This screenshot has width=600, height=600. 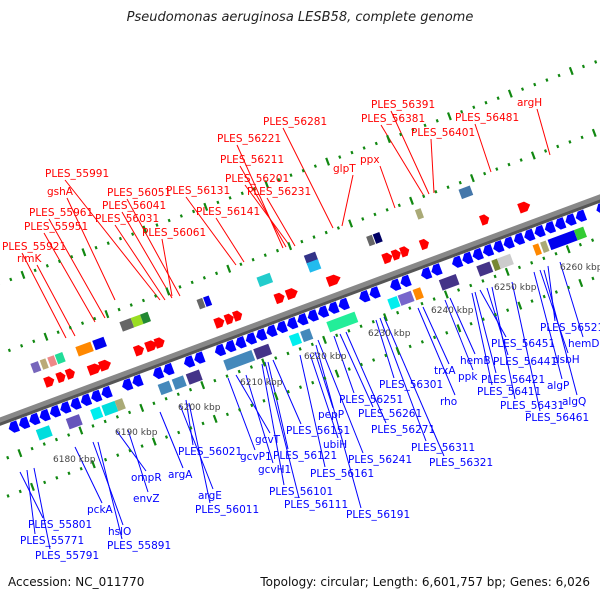 I want to click on reverse-gene-label: hemD, so click(x=583, y=344).